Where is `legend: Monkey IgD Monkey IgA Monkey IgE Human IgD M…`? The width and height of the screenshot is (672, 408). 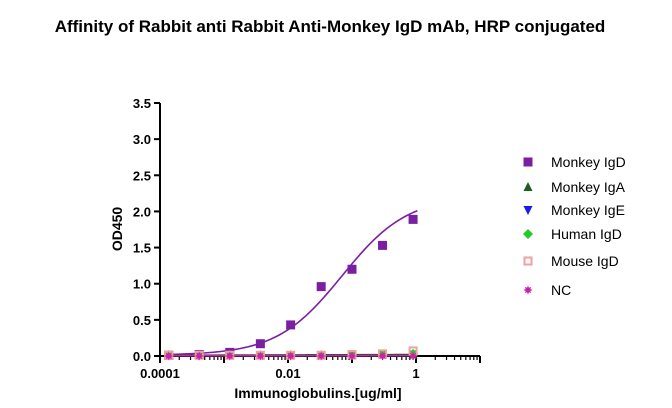 legend: Monkey IgD Monkey IgA Monkey IgE Human IgD M… is located at coordinates (574, 226).